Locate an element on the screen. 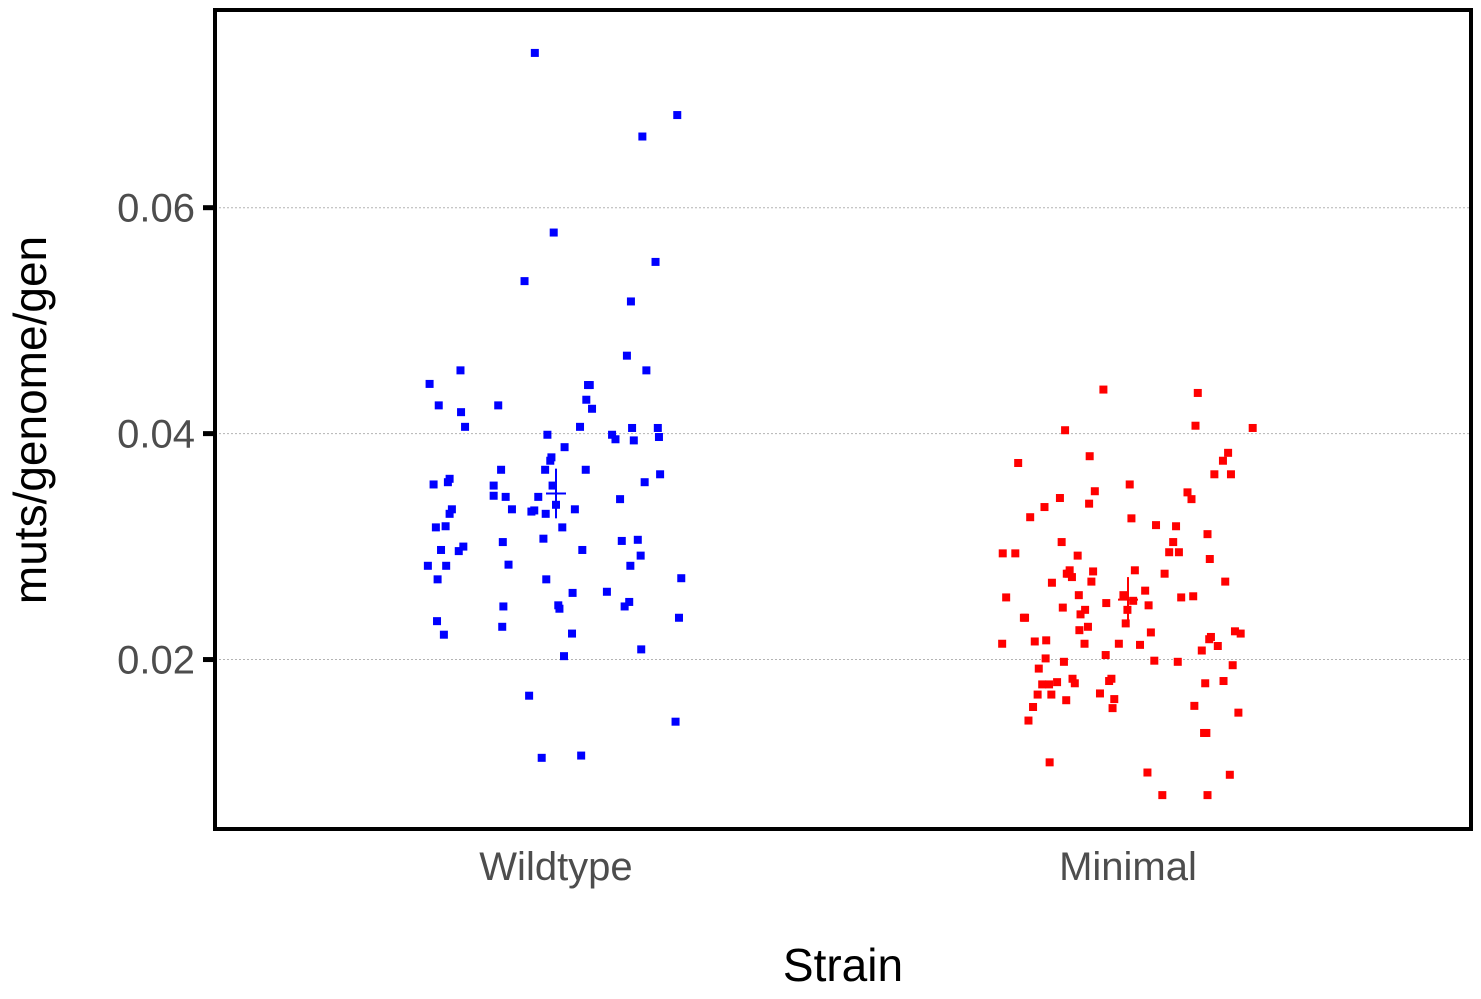  x-tick-label: Wildtype is located at coordinates (555, 867).